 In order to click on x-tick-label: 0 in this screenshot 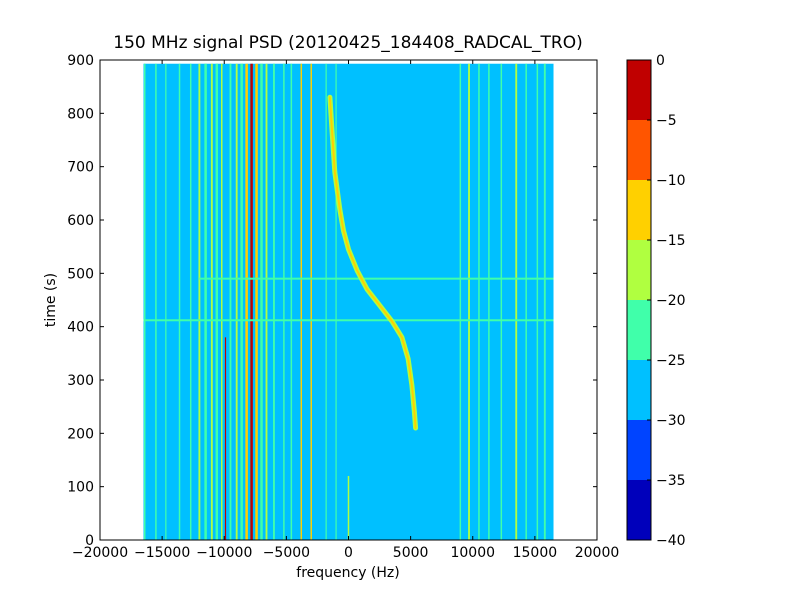, I will do `click(348, 553)`.